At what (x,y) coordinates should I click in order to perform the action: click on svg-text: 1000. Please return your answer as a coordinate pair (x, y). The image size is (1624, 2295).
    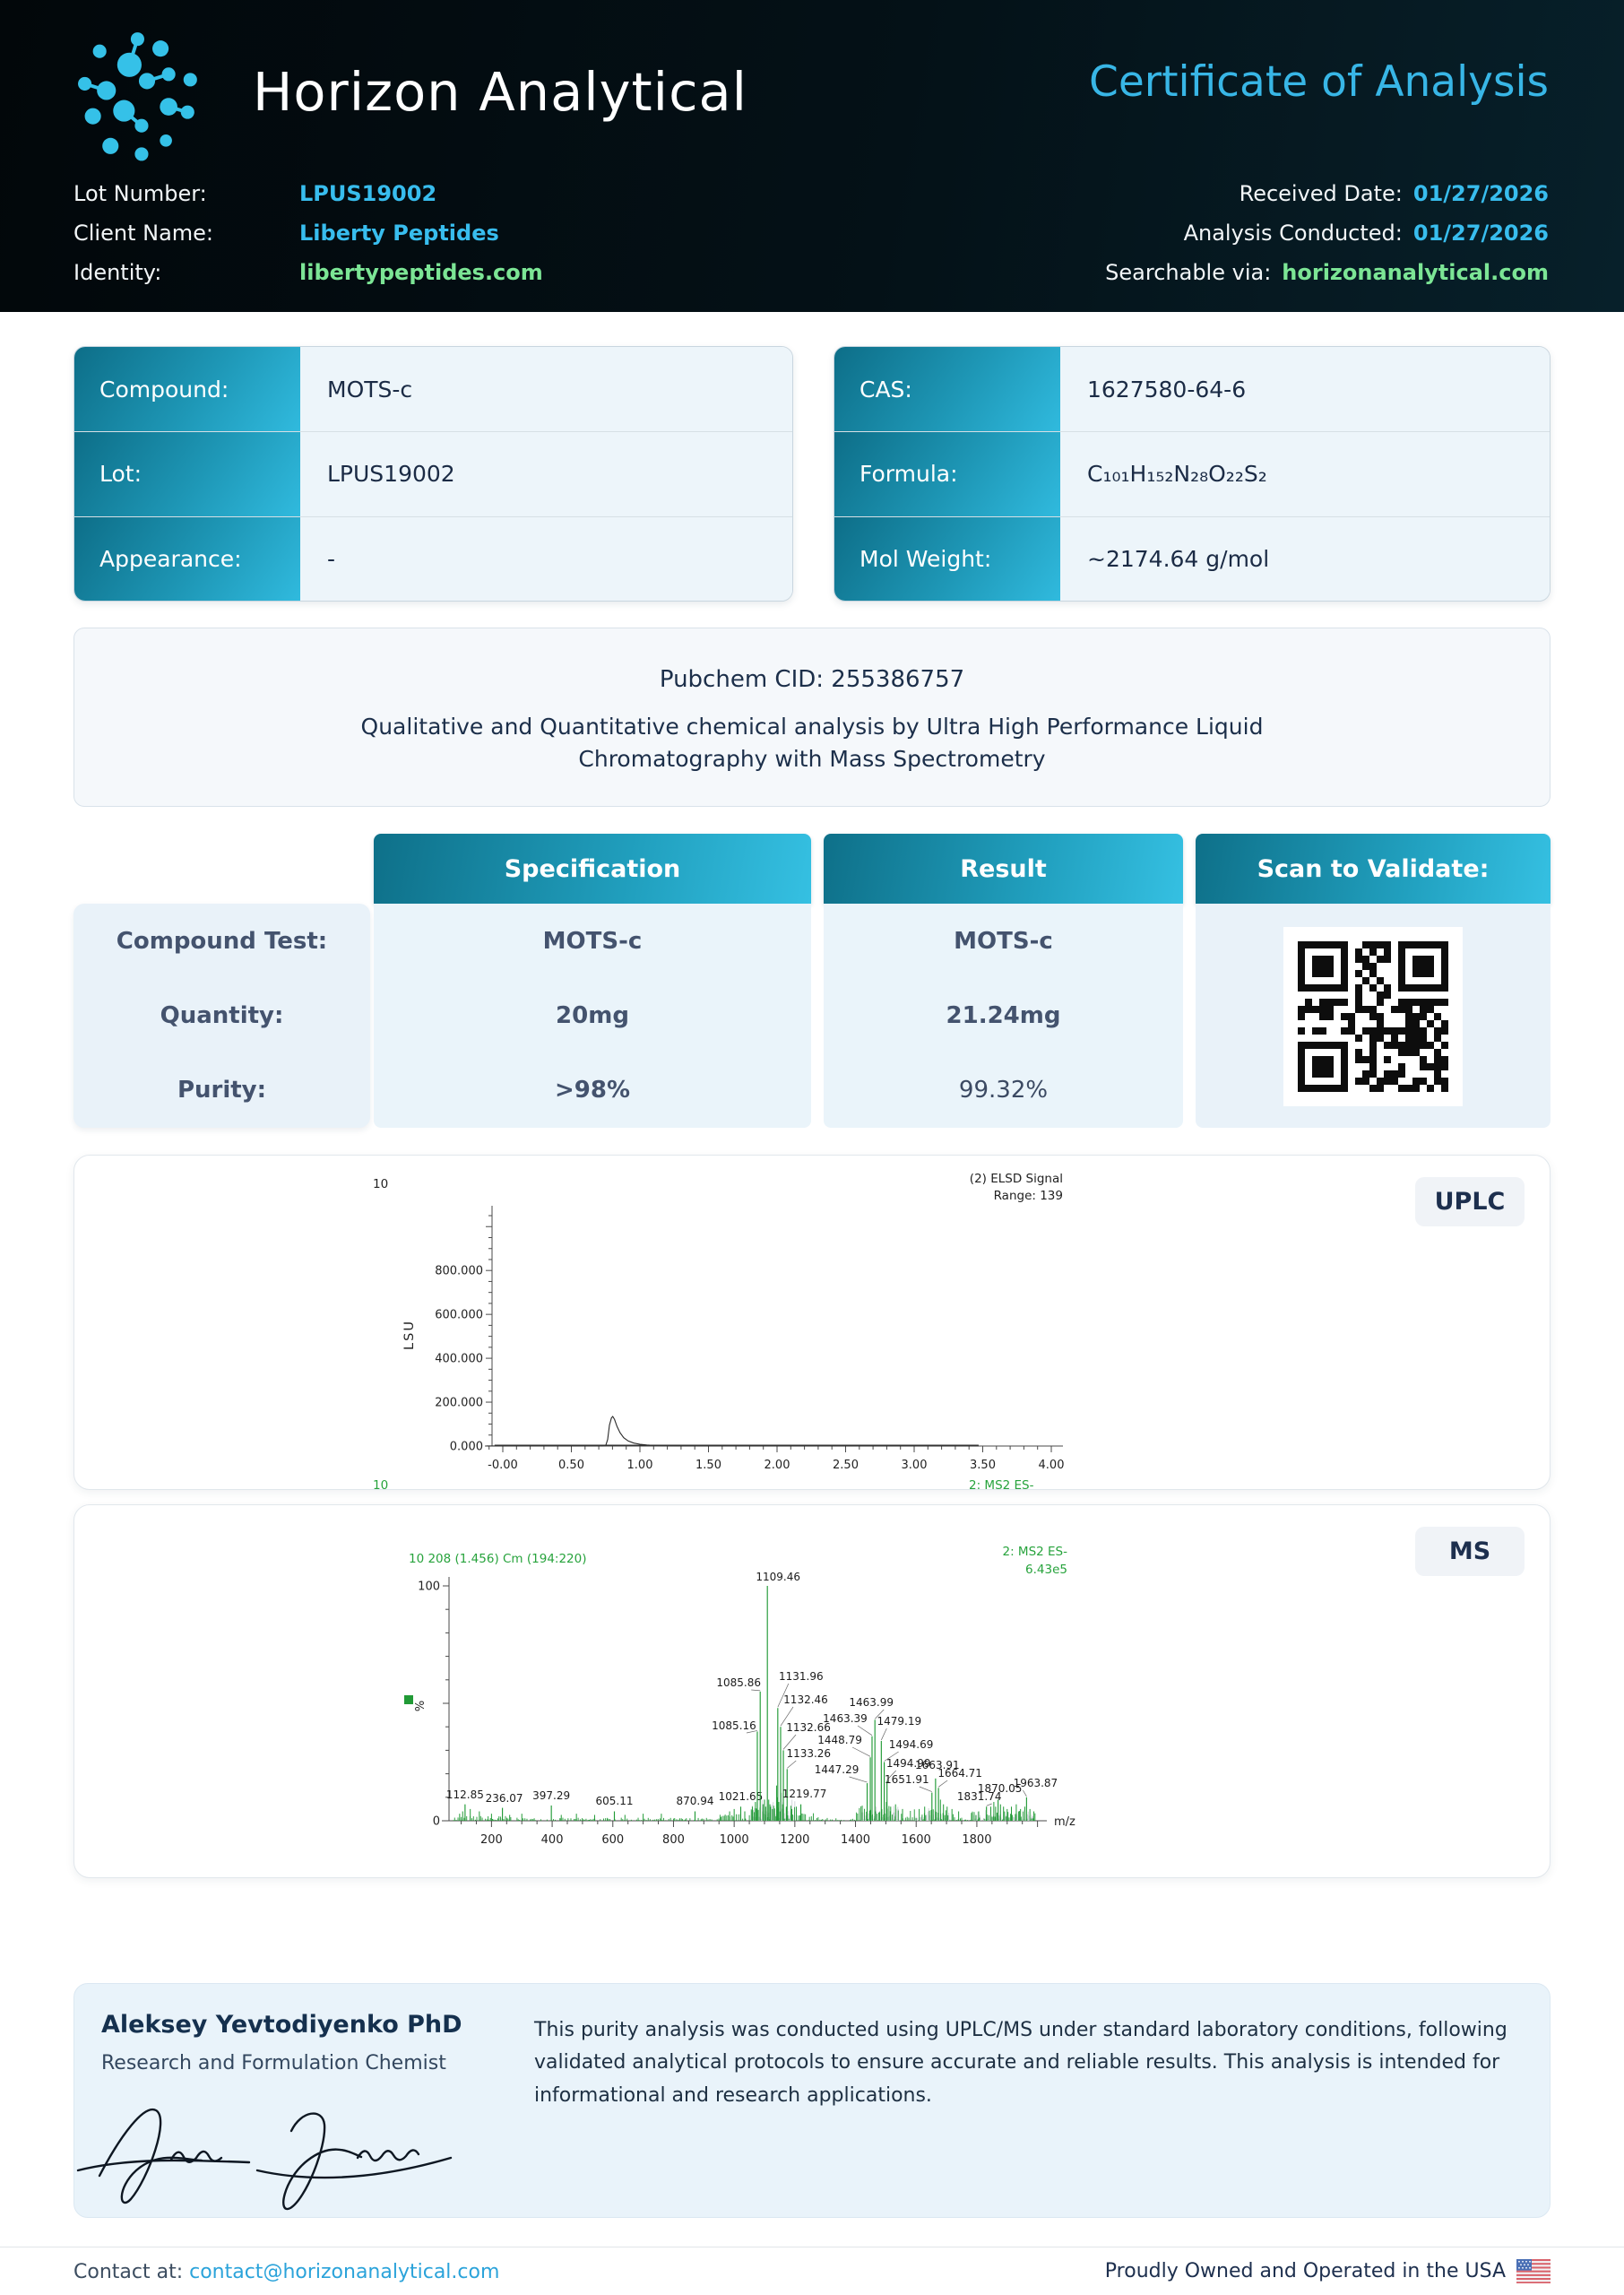
    Looking at the image, I should click on (734, 1840).